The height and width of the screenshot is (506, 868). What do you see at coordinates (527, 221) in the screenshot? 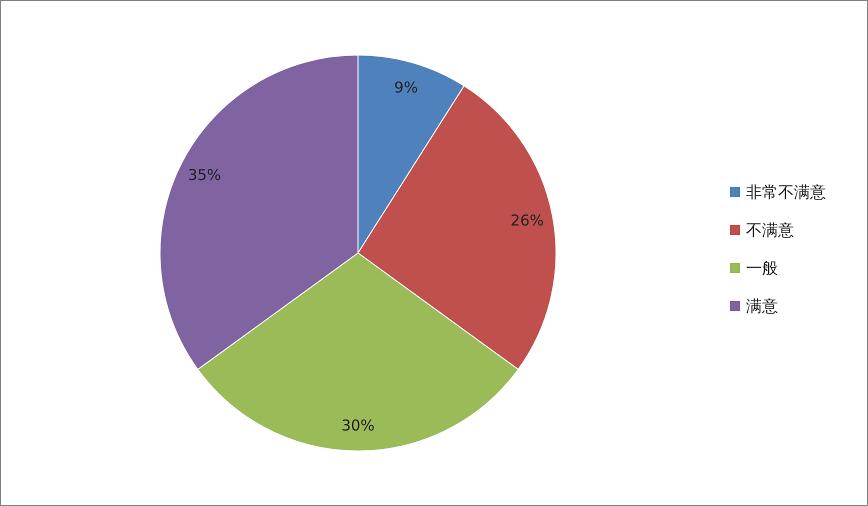
I see `data-label: 26%` at bounding box center [527, 221].